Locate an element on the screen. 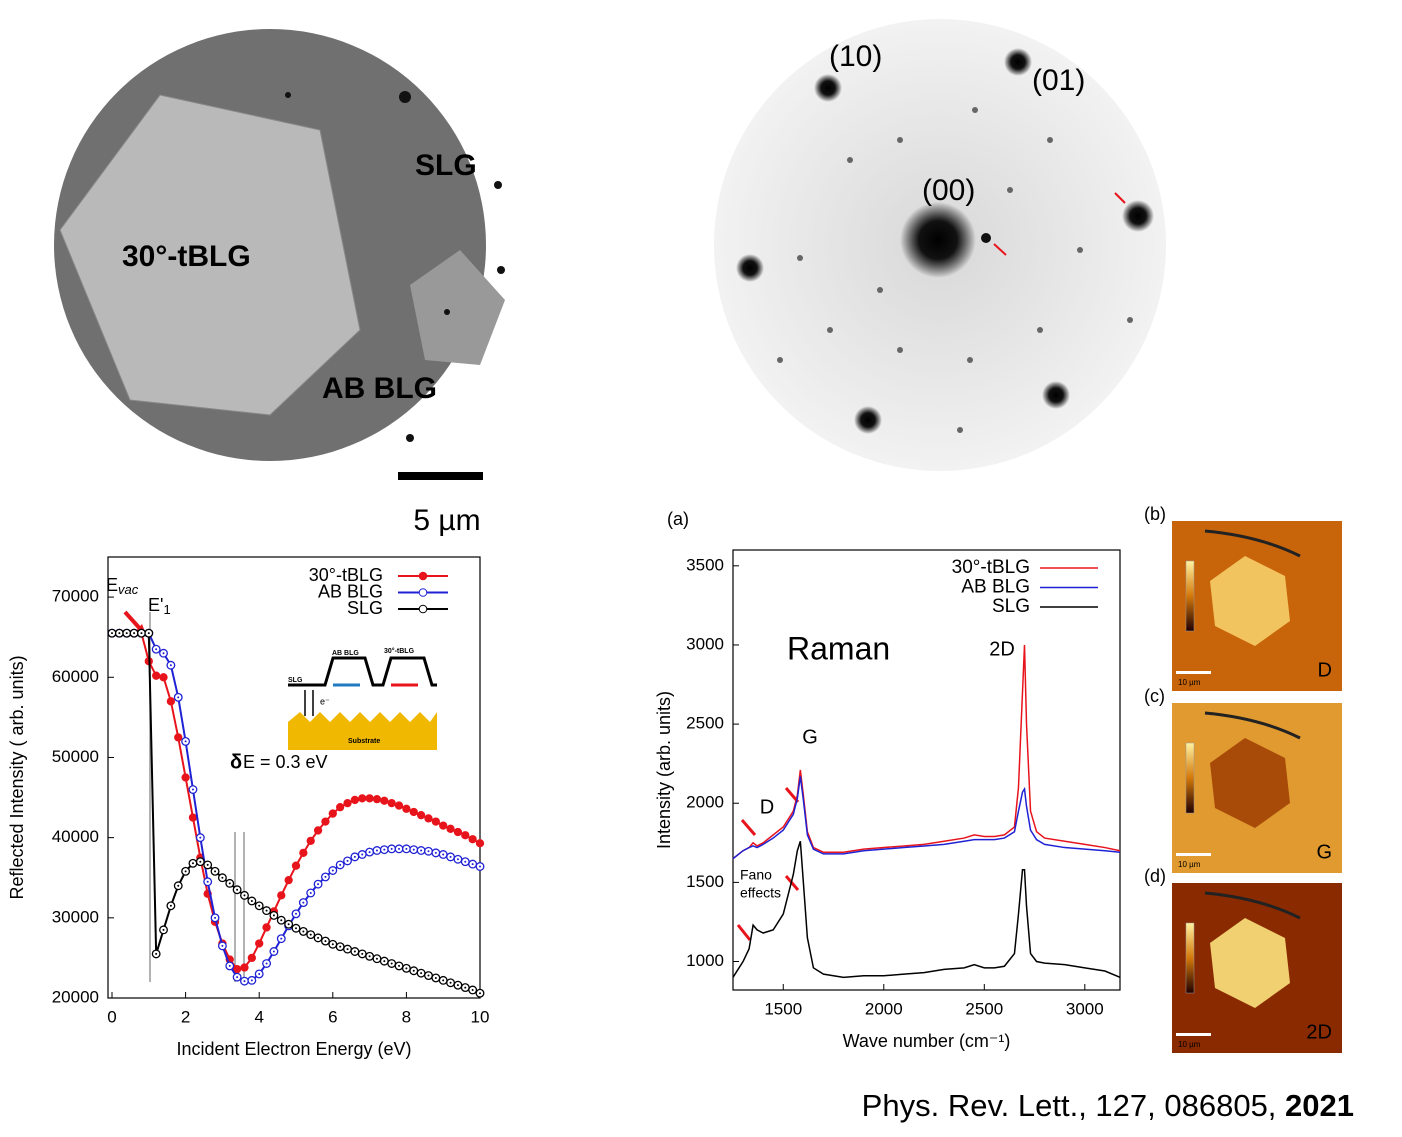 The width and height of the screenshot is (1402, 1137). x-tick-label: 2500 is located at coordinates (984, 1008).